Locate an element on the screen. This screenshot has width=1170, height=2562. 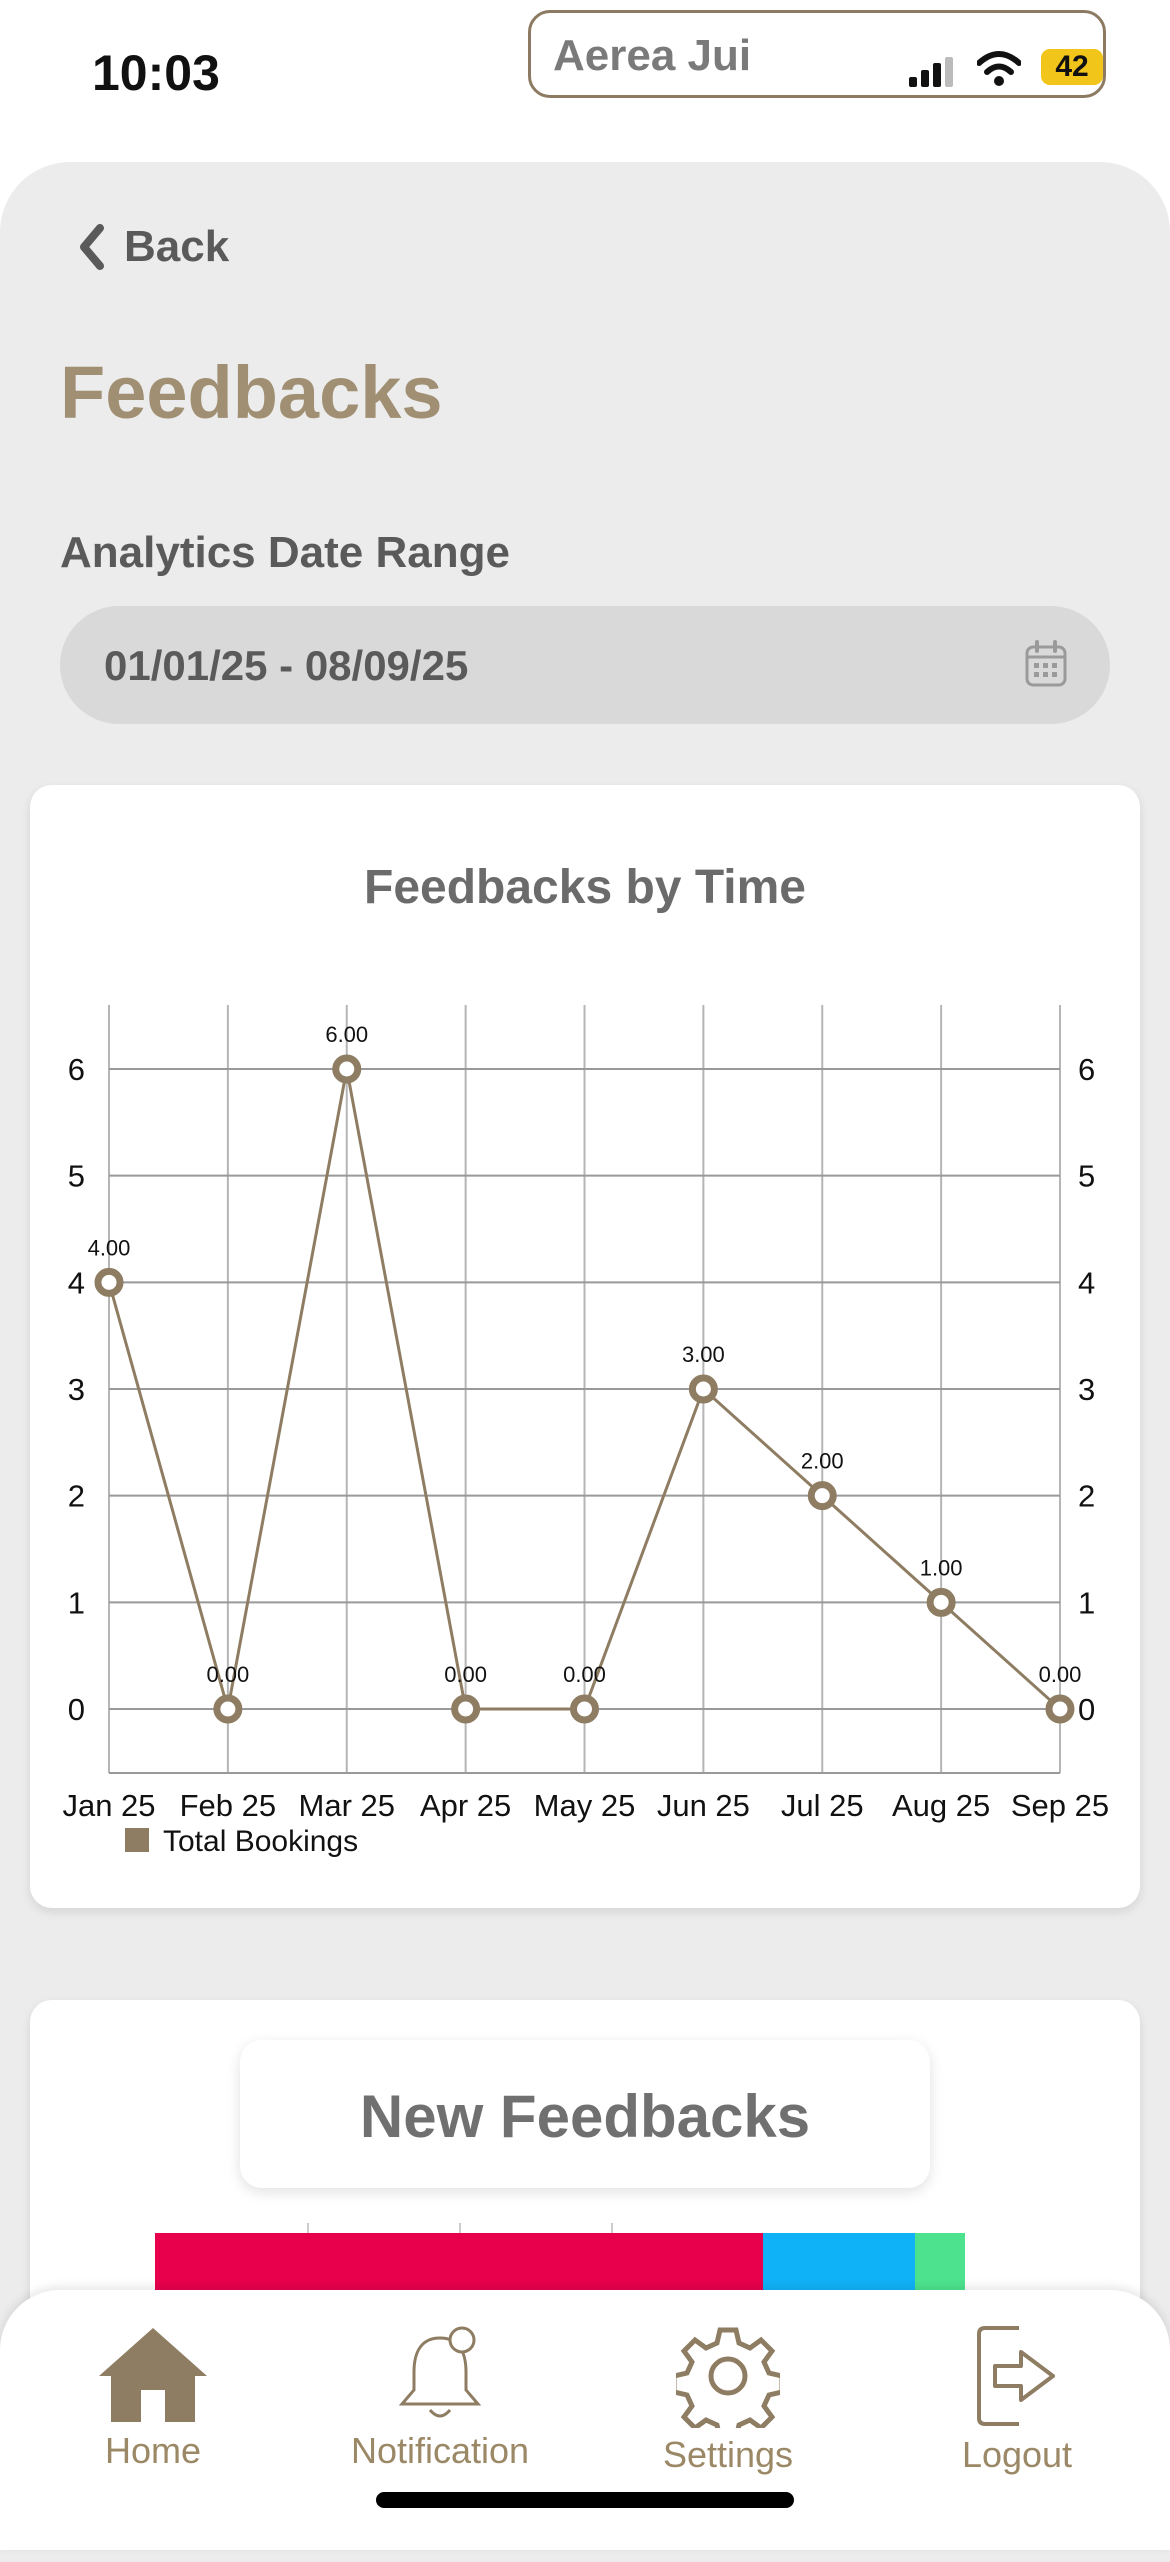
back-label: Back is located at coordinates (177, 246).